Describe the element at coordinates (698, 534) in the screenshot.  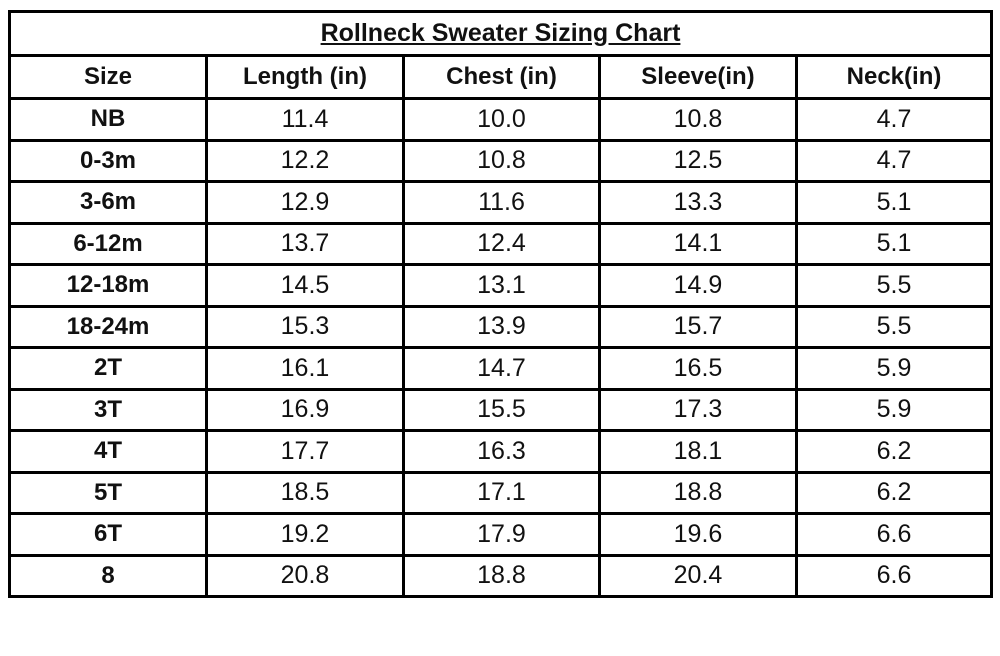
I see `measurement: 19.6` at that location.